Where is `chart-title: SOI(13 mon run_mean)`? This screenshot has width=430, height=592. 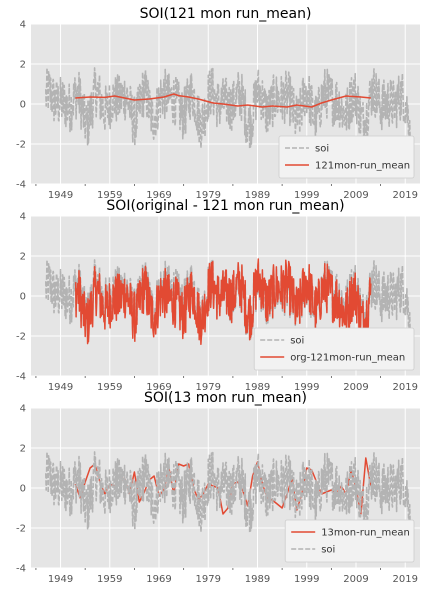
chart-title: SOI(13 mon run_mean) is located at coordinates (225, 398).